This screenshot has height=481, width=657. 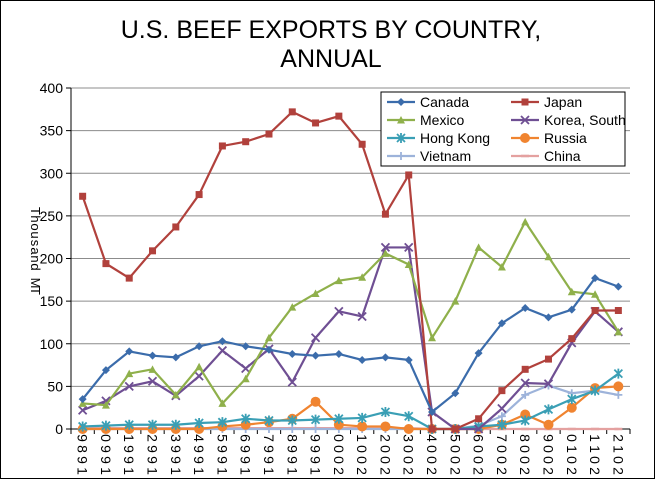 I want to click on legend-label: Korea, South, so click(x=585, y=120).